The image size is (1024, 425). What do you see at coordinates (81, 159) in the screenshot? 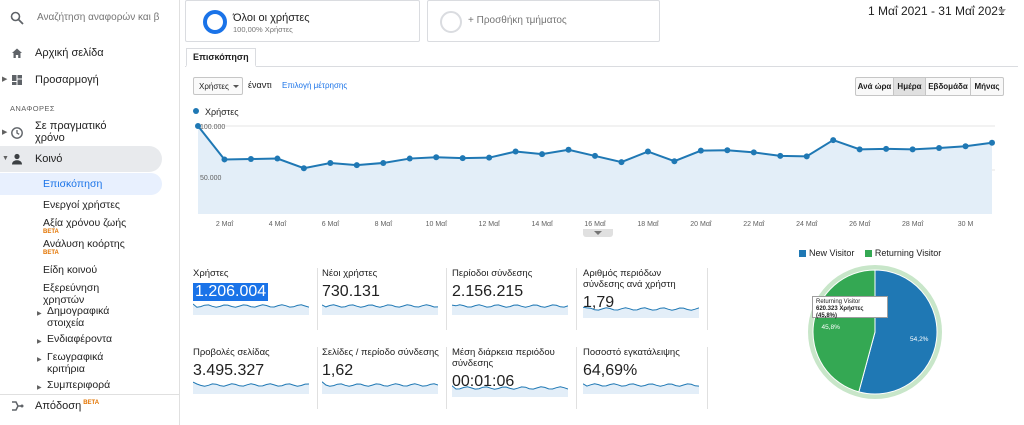
I see `nav-audience: ▼ Κοινό` at bounding box center [81, 159].